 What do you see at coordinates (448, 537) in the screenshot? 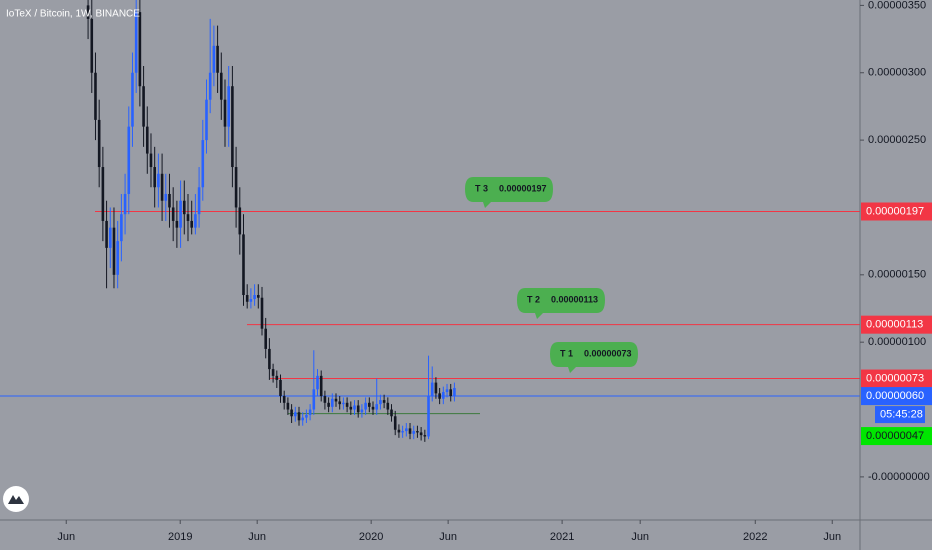
I see `x-tick-label: Jun` at bounding box center [448, 537].